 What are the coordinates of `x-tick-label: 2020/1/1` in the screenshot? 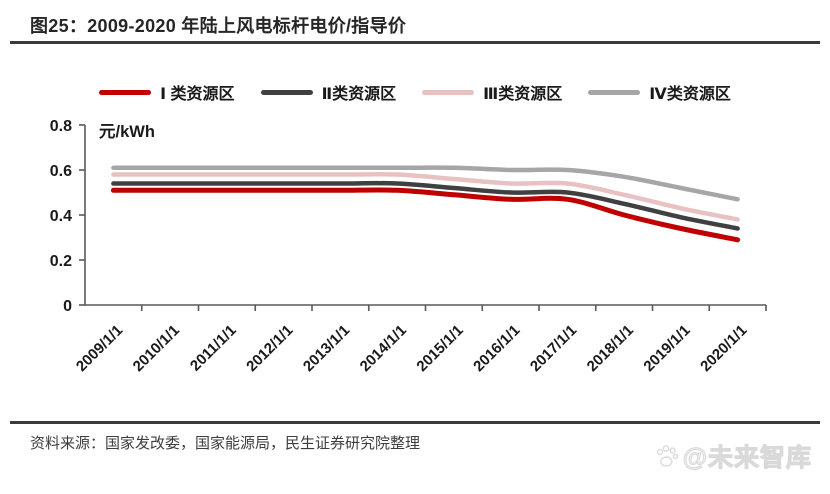 It's located at (723, 348).